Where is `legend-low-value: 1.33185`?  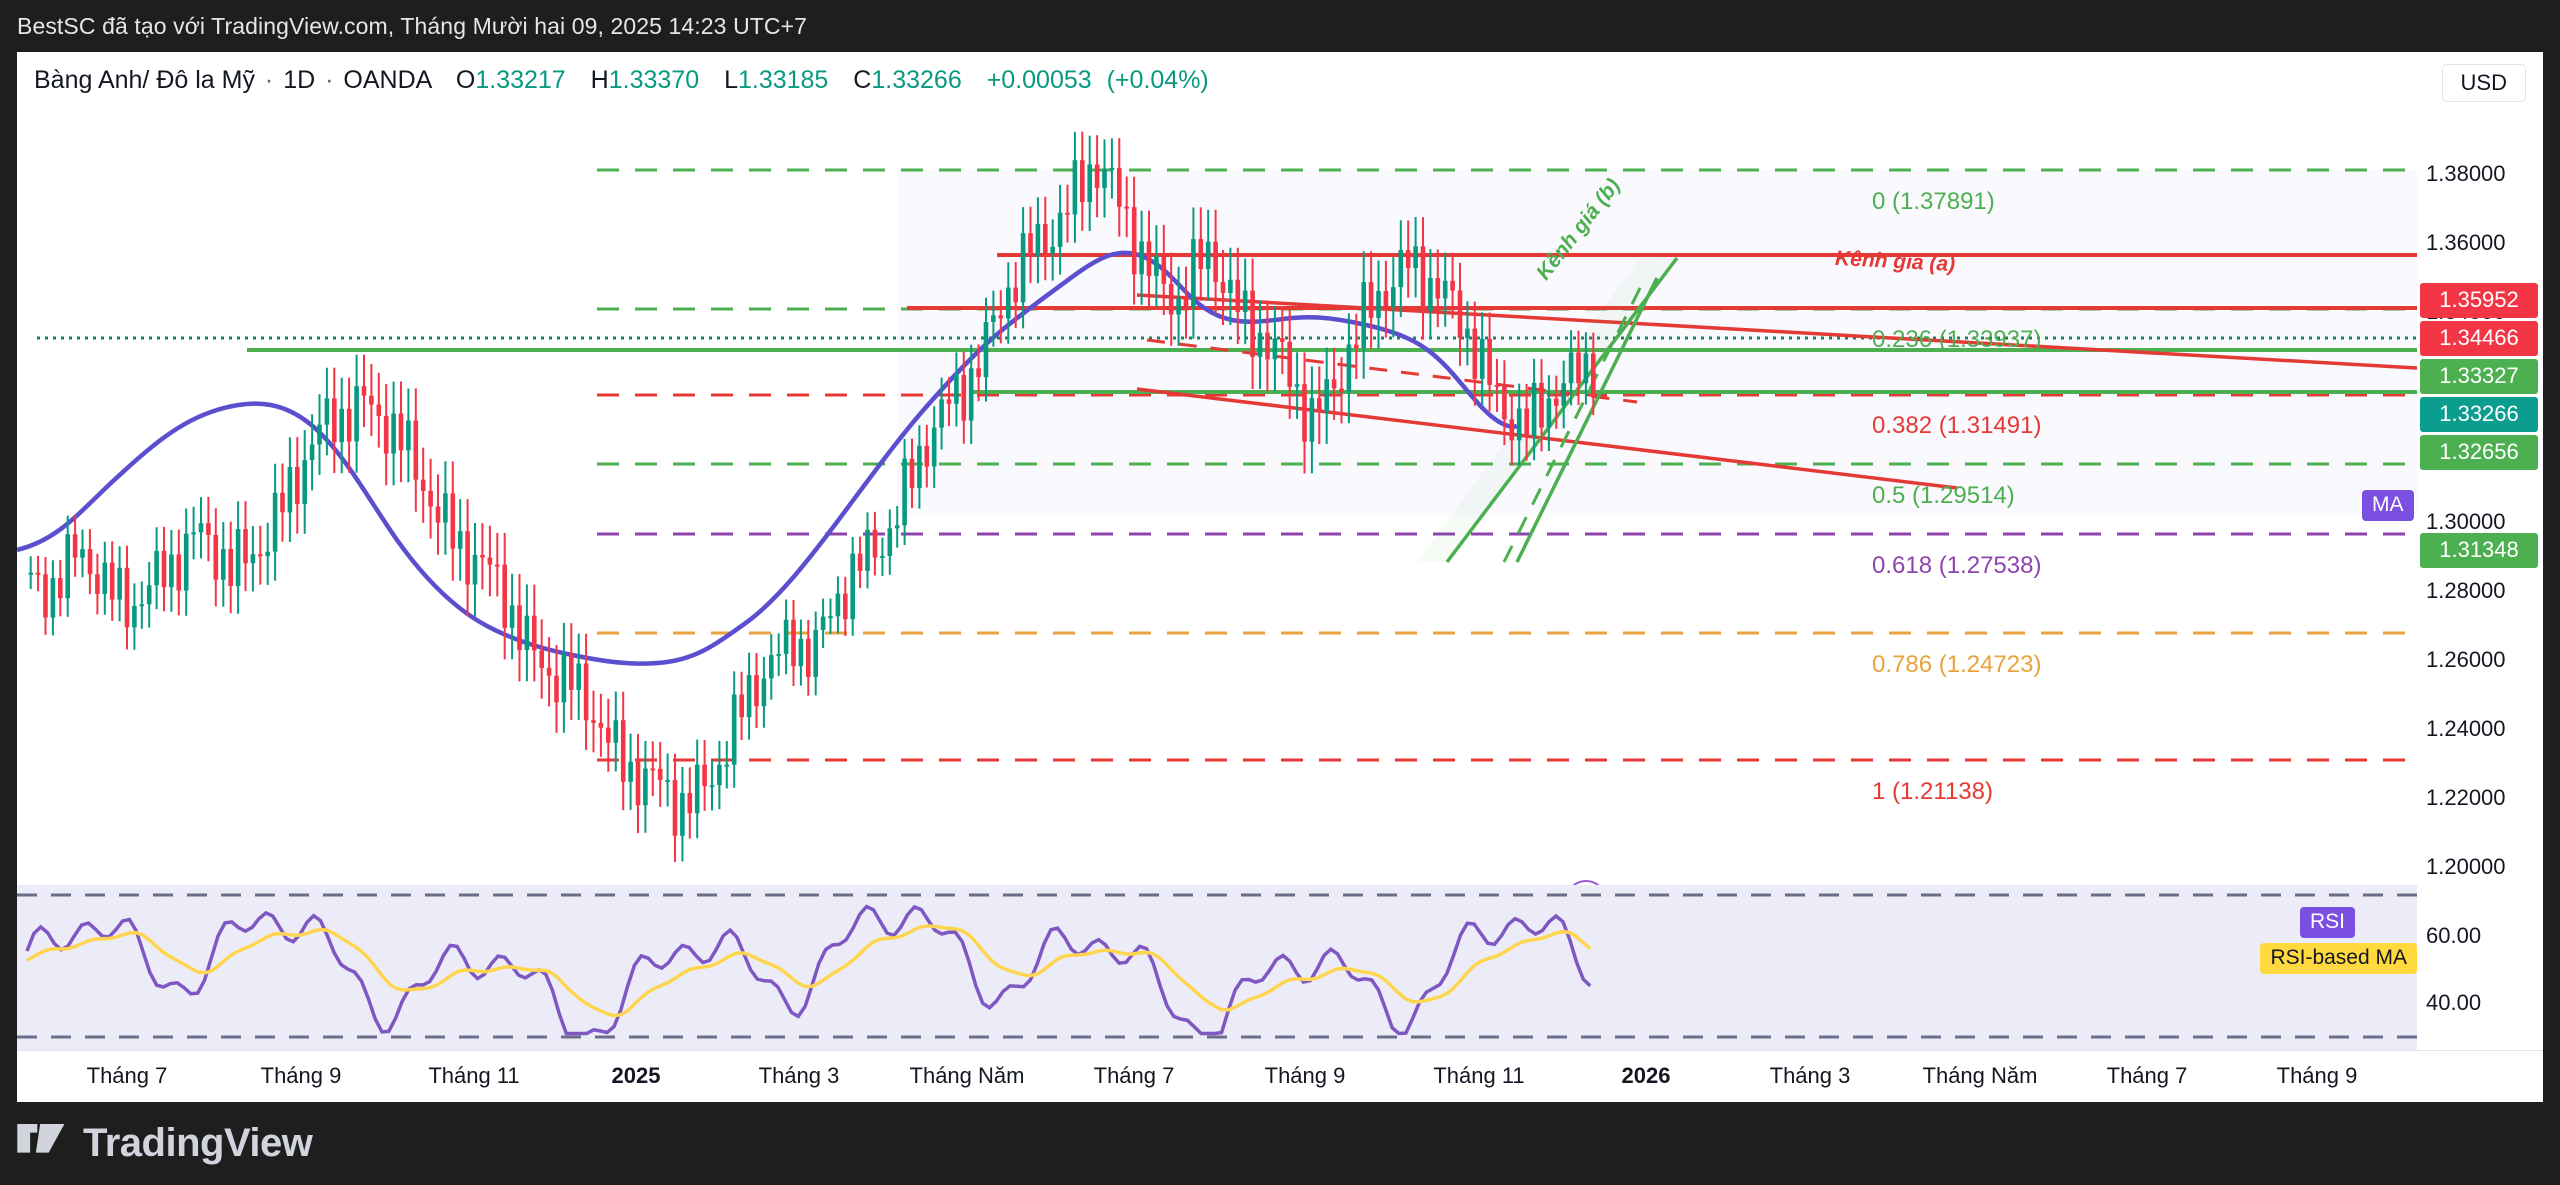 legend-low-value: 1.33185 is located at coordinates (783, 80).